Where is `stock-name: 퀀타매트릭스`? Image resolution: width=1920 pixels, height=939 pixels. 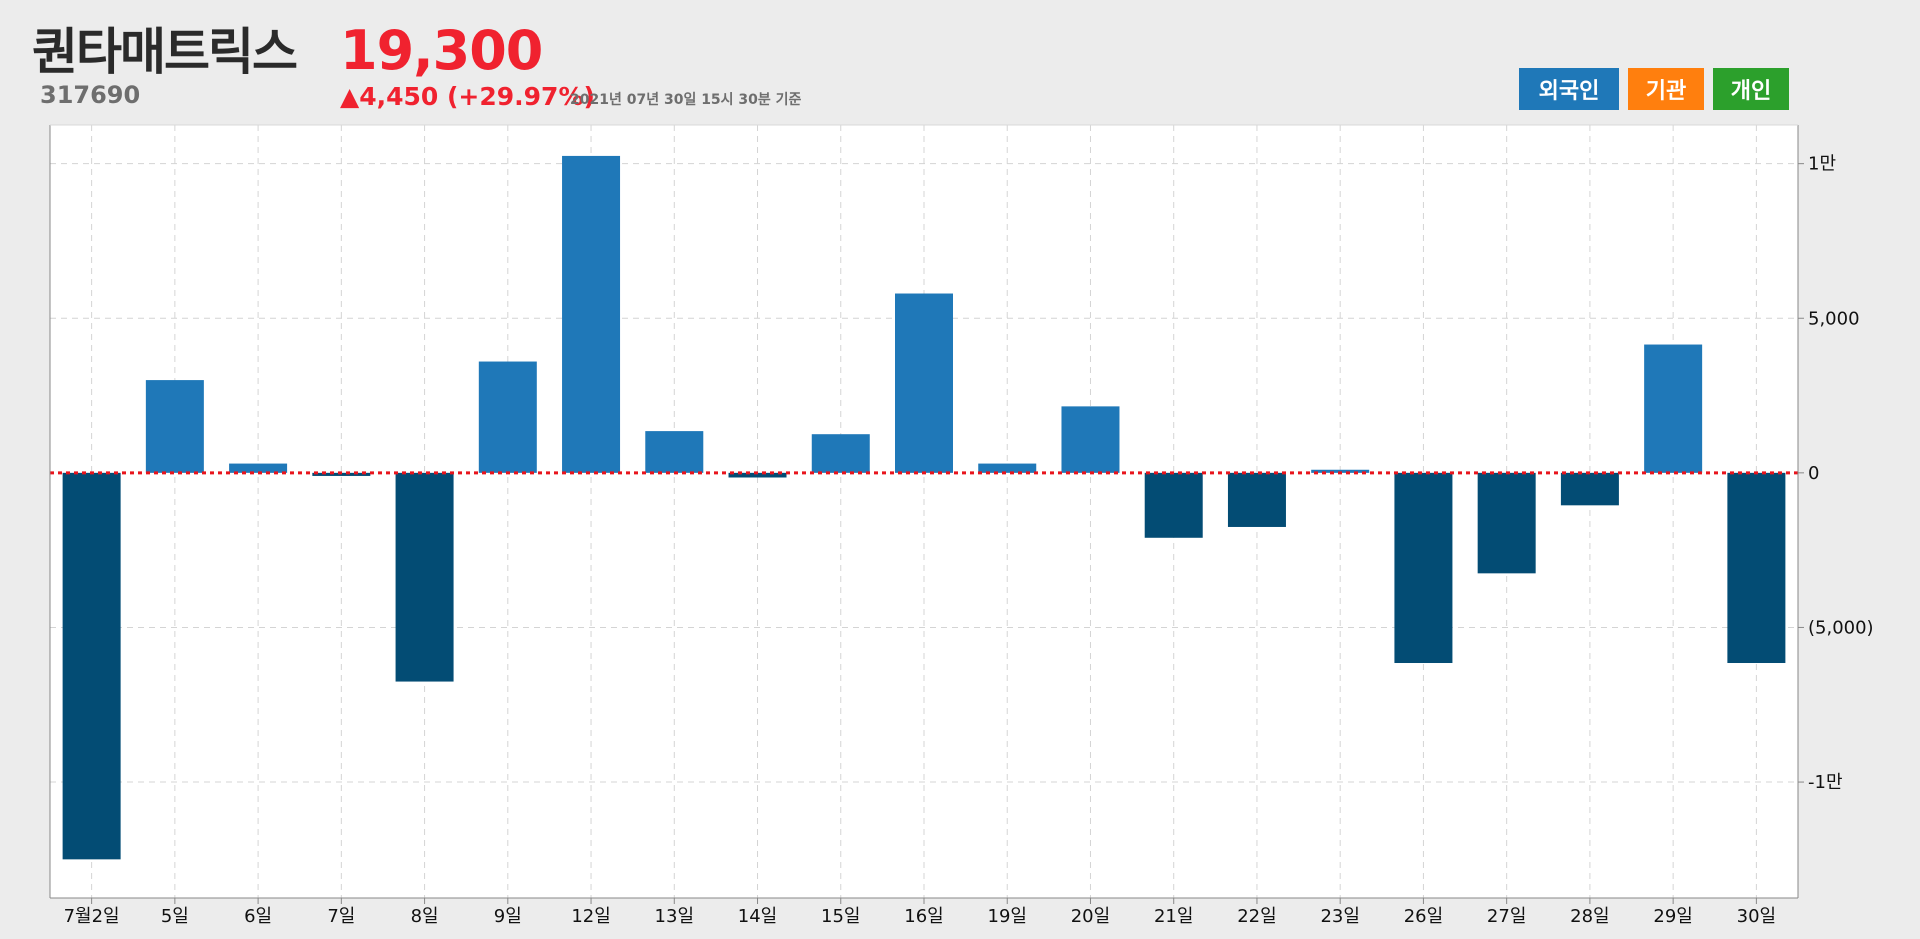
stock-name: 퀀타매트릭스 is located at coordinates (165, 52).